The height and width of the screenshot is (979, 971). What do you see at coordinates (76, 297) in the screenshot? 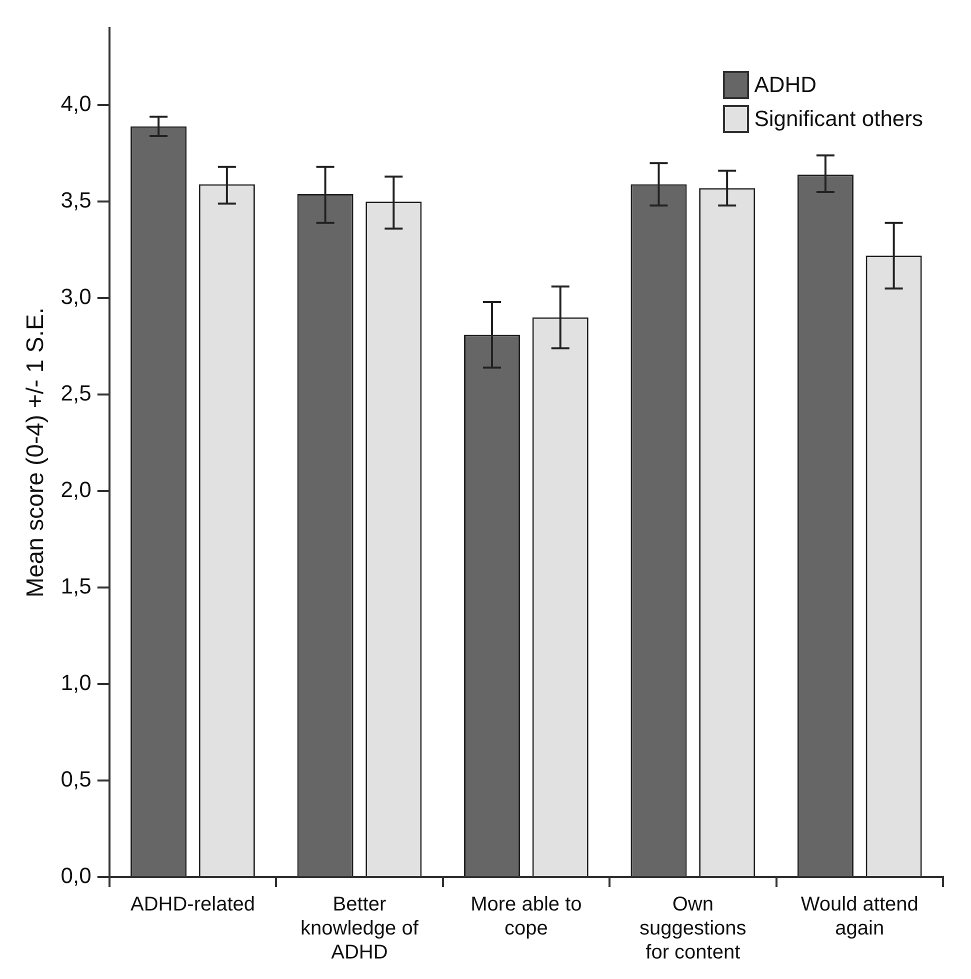
I see `y-tick-label: 3,0` at bounding box center [76, 297].